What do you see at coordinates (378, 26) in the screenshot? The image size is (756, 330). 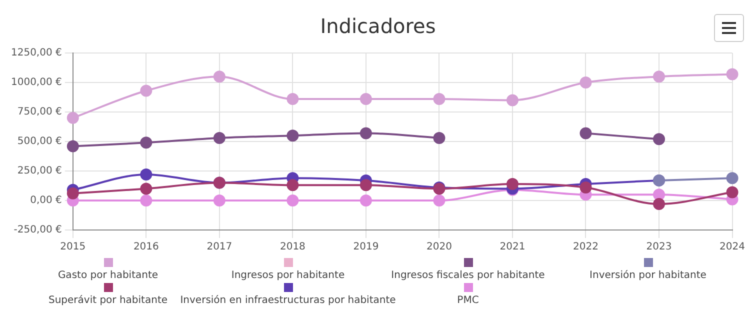 I see `chart-title: Indicadores` at bounding box center [378, 26].